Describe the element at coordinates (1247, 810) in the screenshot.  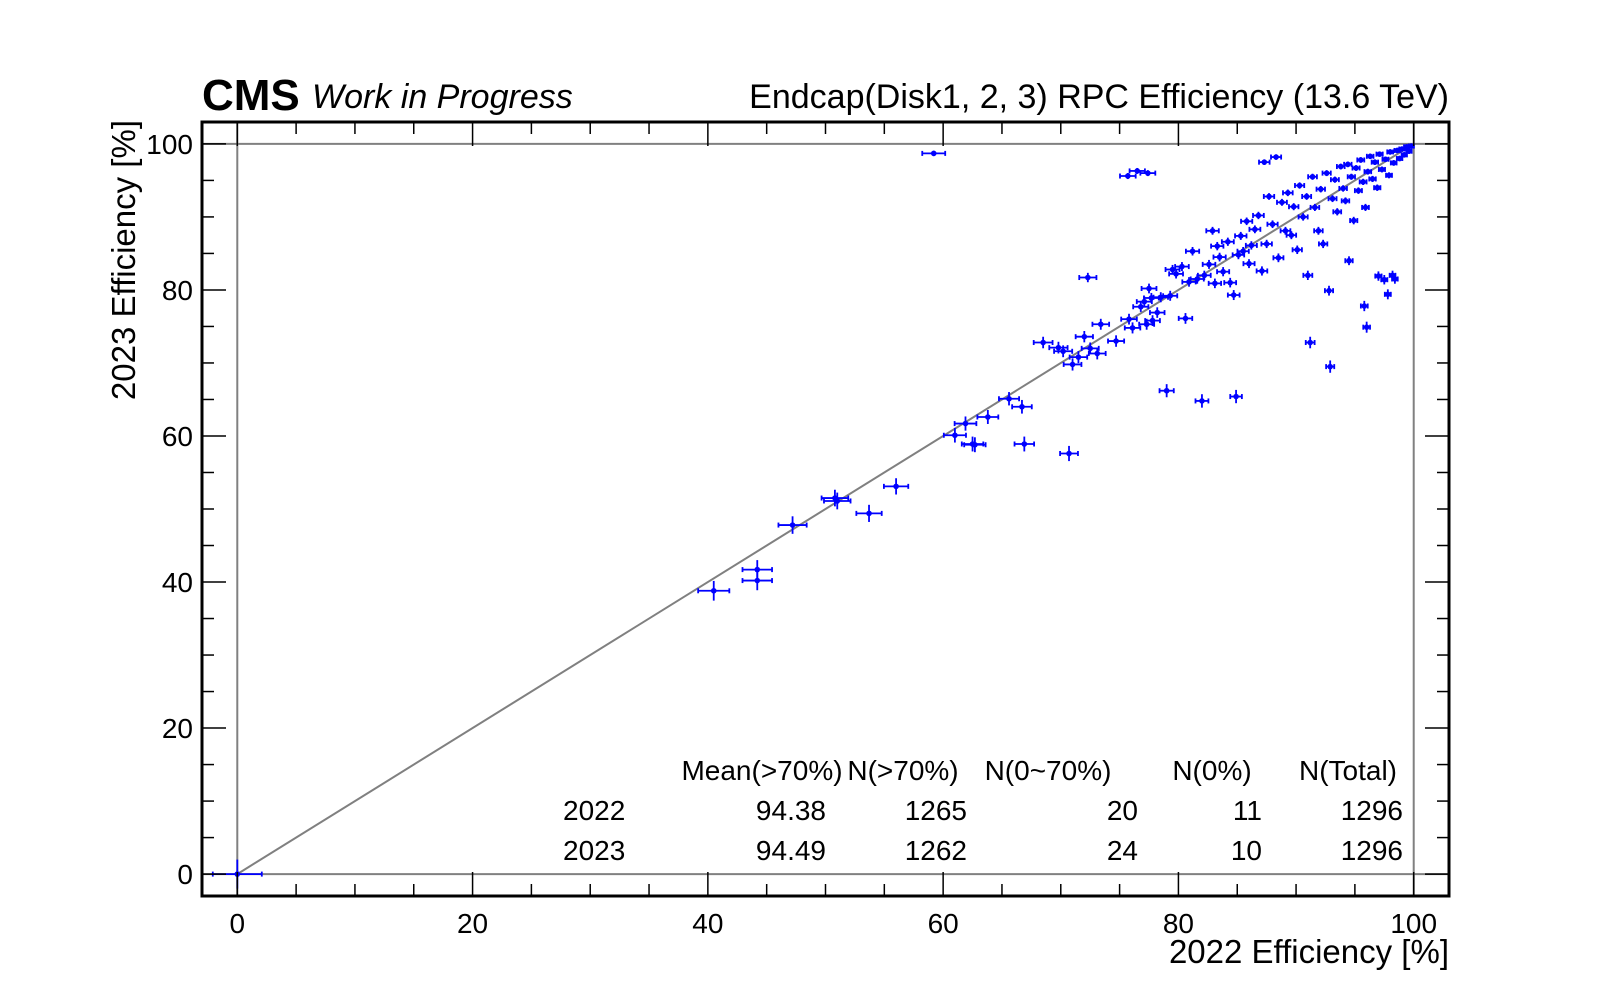
I see `stats-cell: 11` at that location.